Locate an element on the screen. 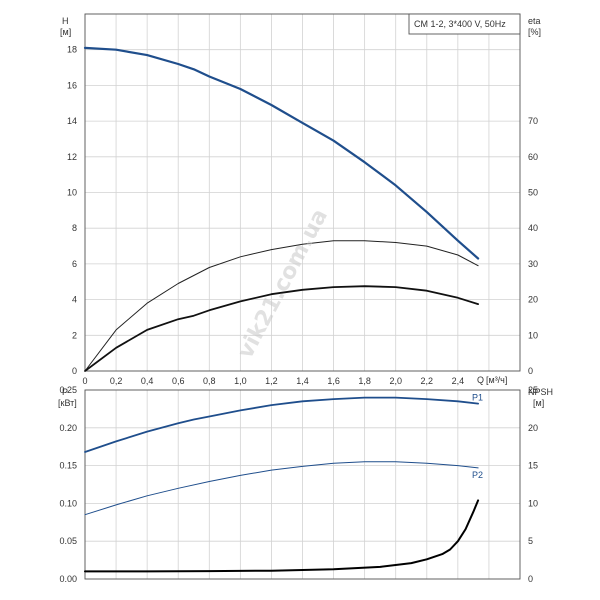 The image size is (600, 600). series-label: P2 is located at coordinates (477, 475).